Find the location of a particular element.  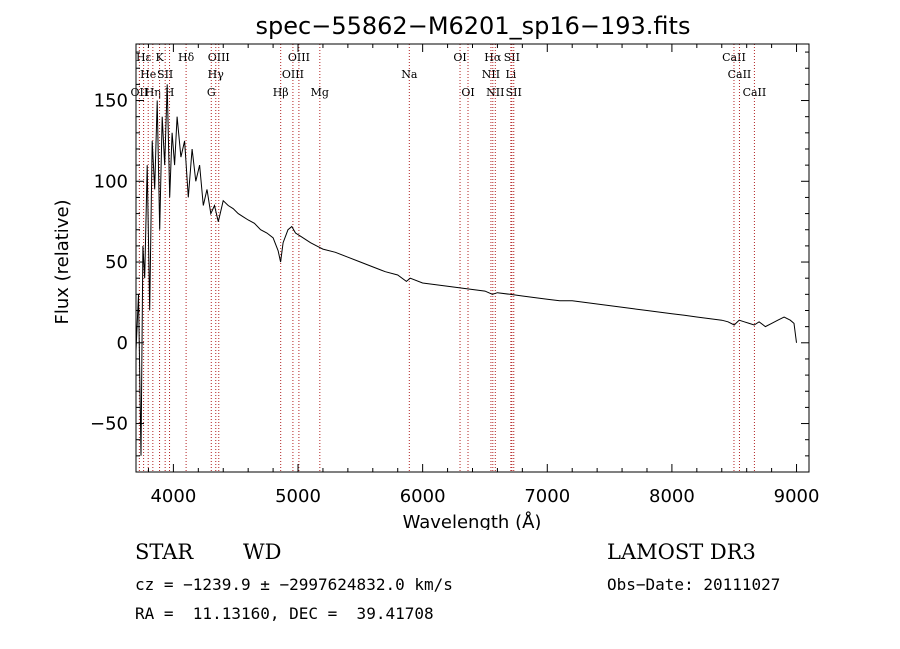

spectral-line-label: Hη is located at coordinates (153, 92).